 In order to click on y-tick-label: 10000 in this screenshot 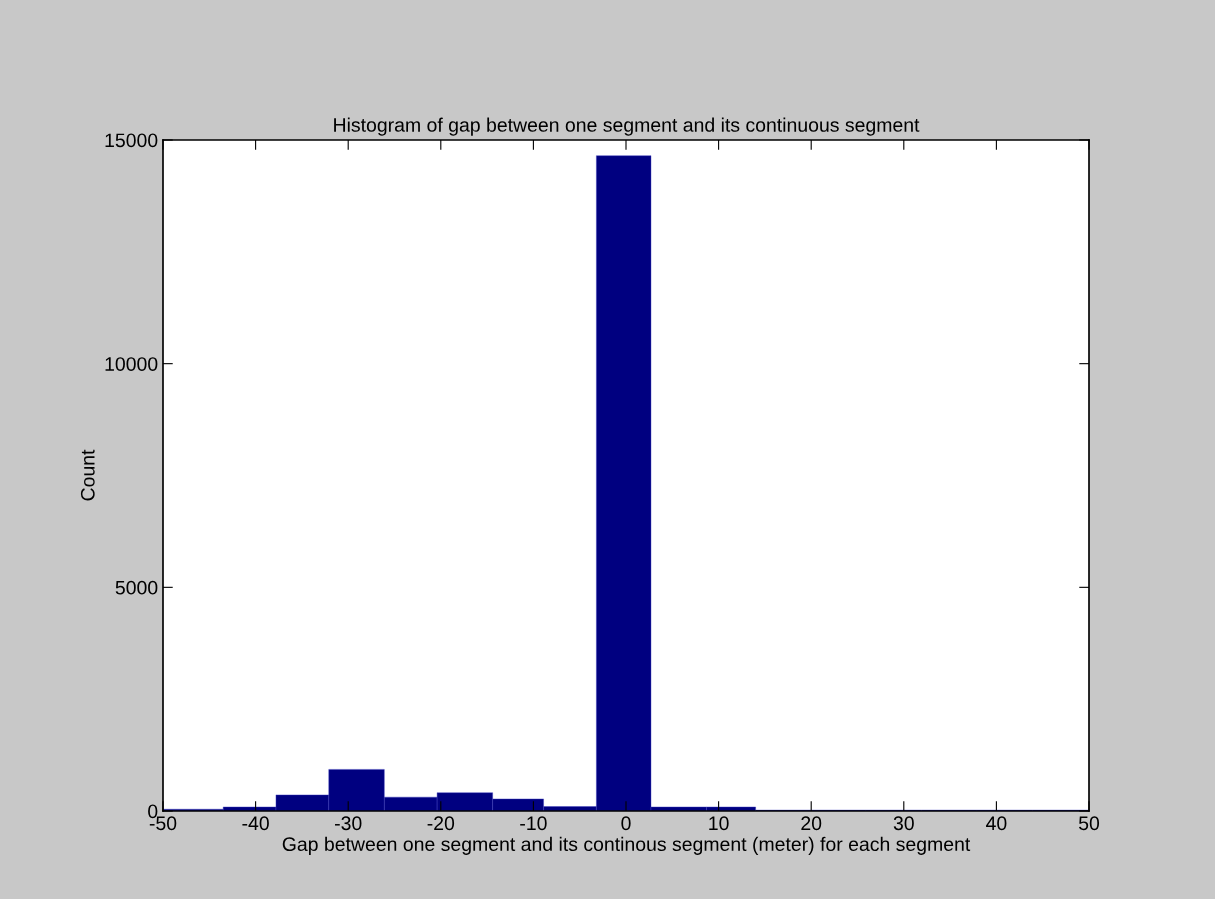, I will do `click(131, 364)`.